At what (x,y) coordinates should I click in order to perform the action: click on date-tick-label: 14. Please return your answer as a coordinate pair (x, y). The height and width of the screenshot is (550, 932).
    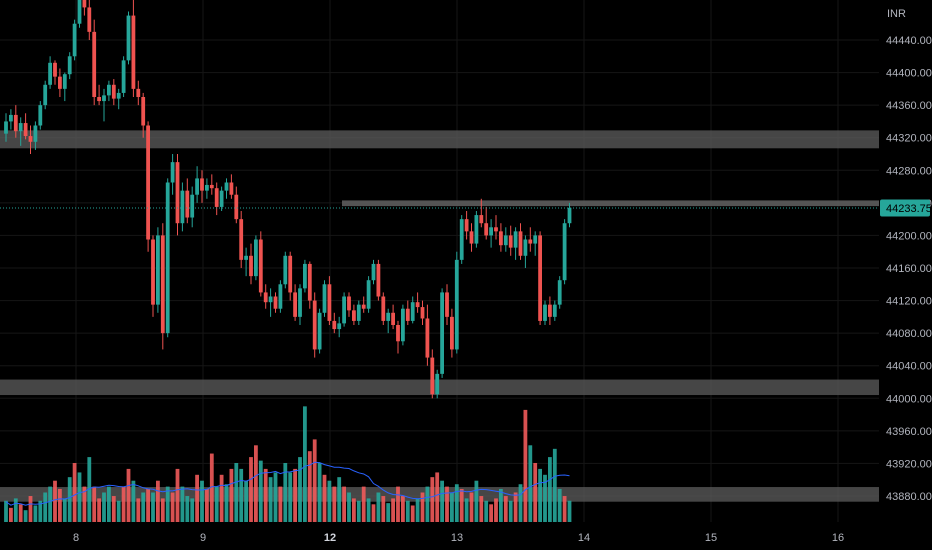
    Looking at the image, I should click on (584, 538).